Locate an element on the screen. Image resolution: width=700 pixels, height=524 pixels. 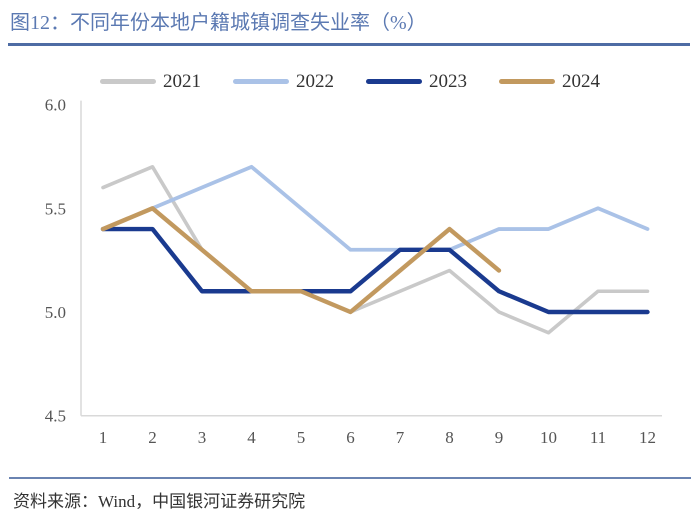
x-tick-label: 2 is located at coordinates (152, 437).